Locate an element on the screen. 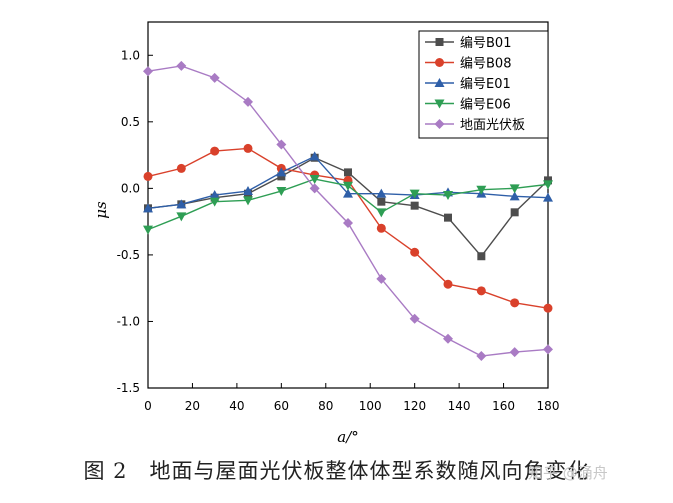  legend-label: 编号B08 is located at coordinates (485, 64).